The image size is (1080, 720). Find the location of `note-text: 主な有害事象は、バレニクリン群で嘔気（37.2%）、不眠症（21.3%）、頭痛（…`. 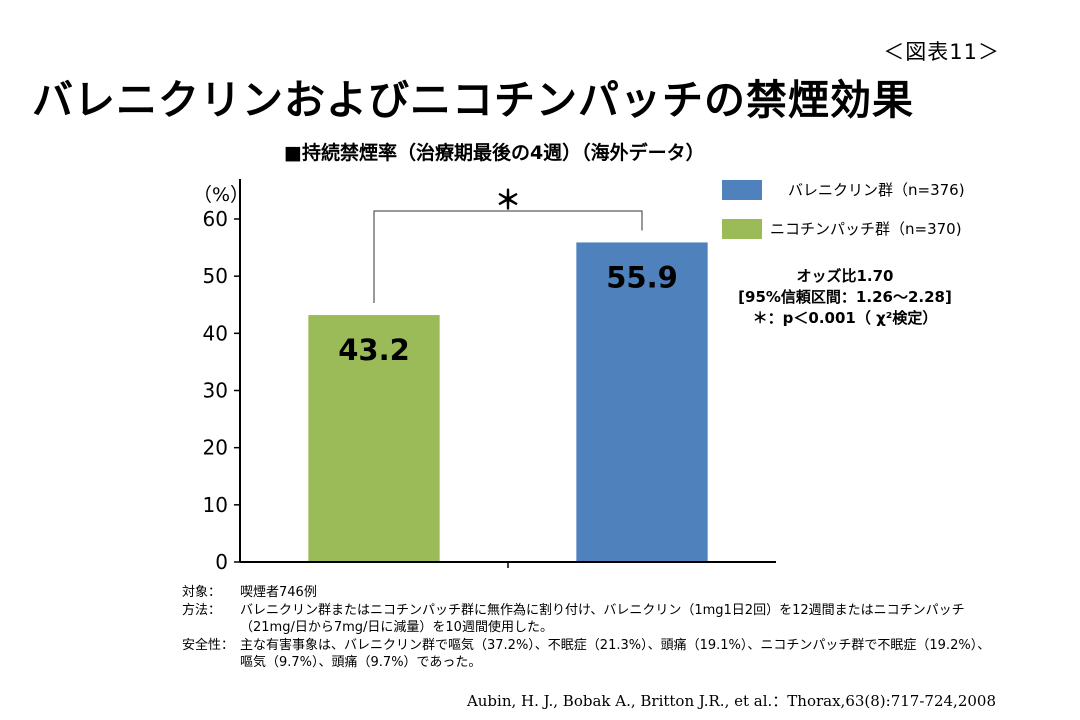

note-text: 主な有害事象は、バレニクリン群で嘔気（37.2%）、不眠症（21.3%）、頭痛（… is located at coordinates (615, 654).